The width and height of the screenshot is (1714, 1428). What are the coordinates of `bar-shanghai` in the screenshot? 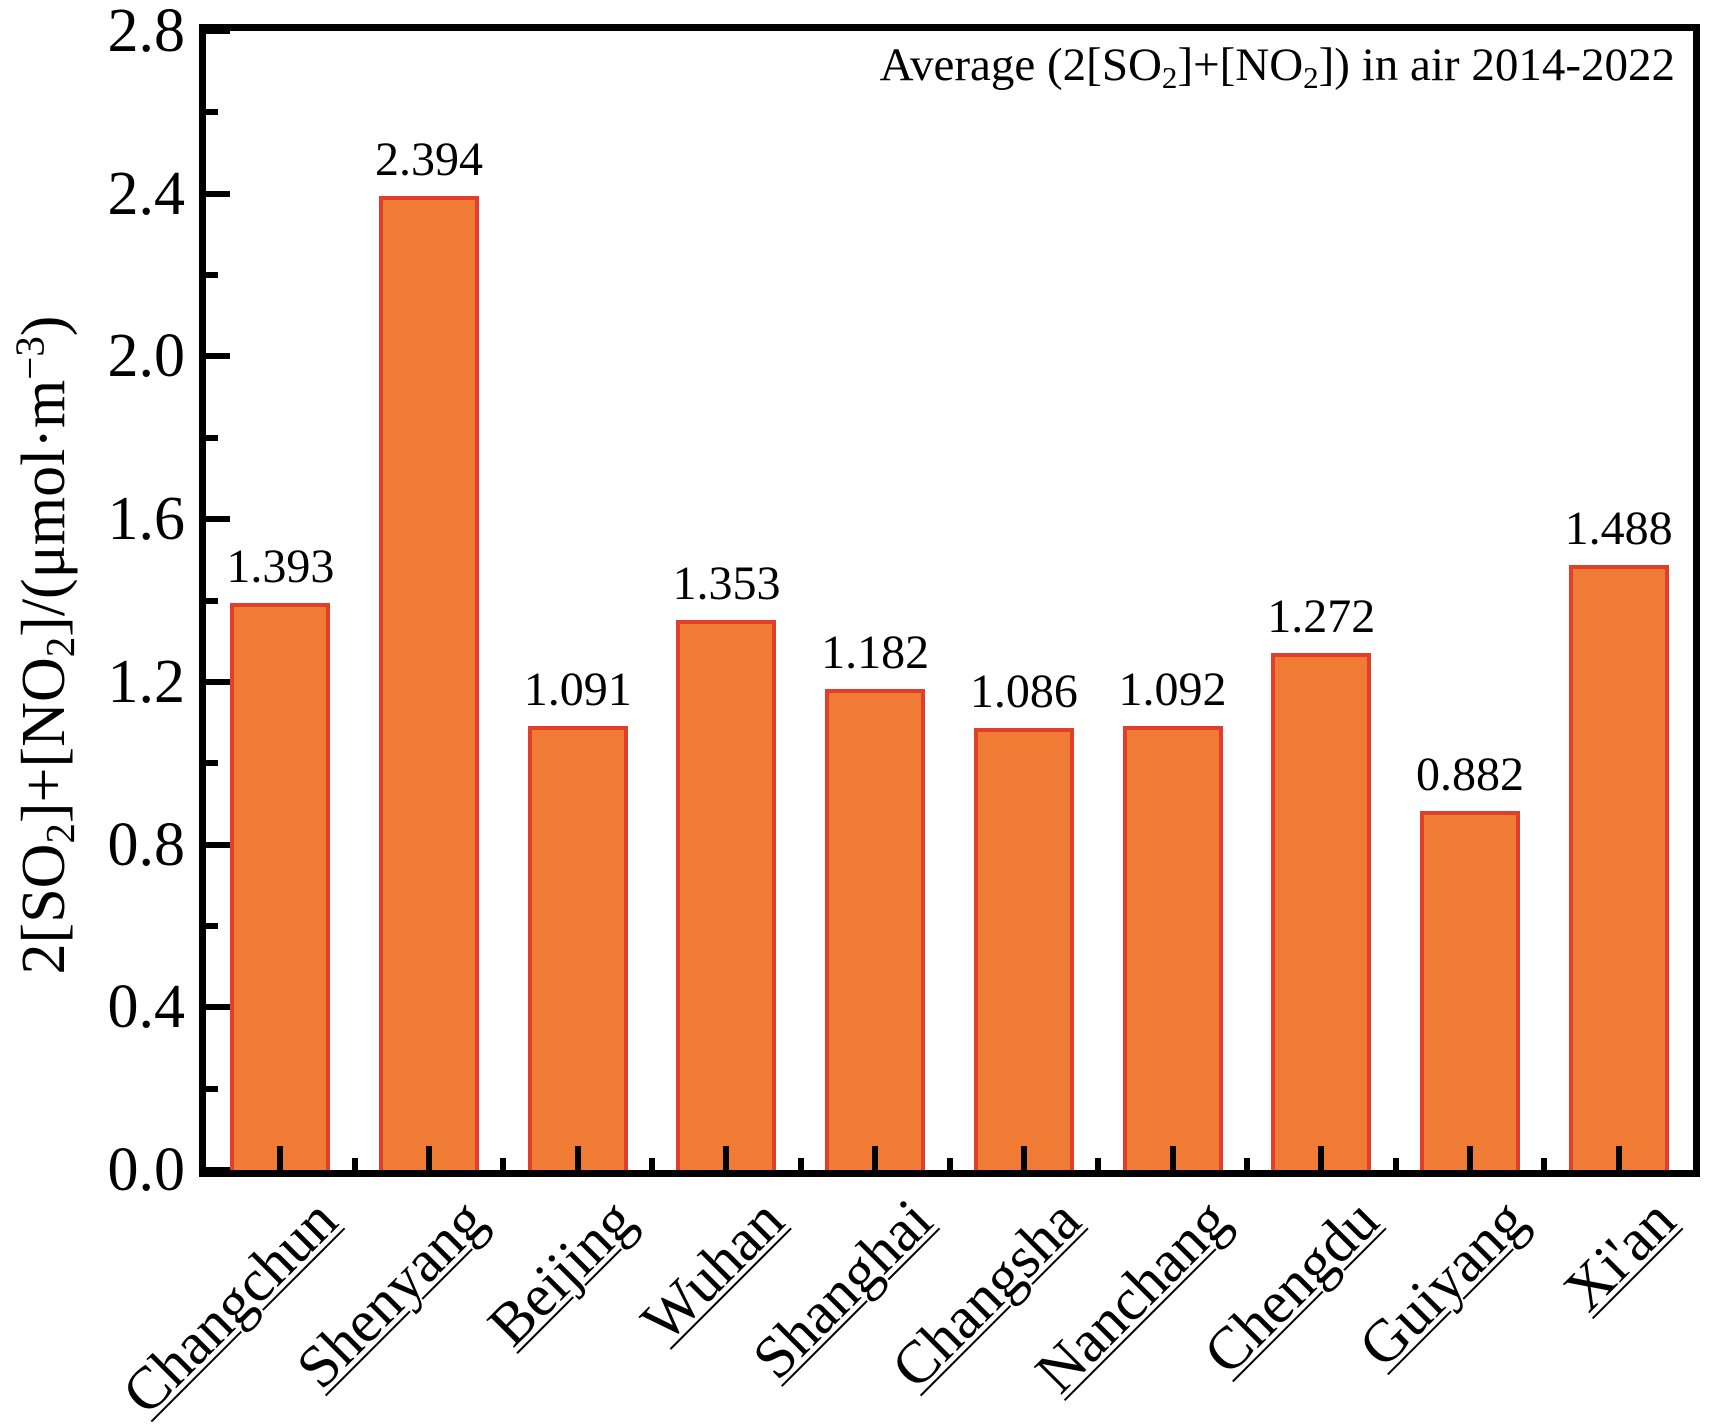 It's located at (875, 929).